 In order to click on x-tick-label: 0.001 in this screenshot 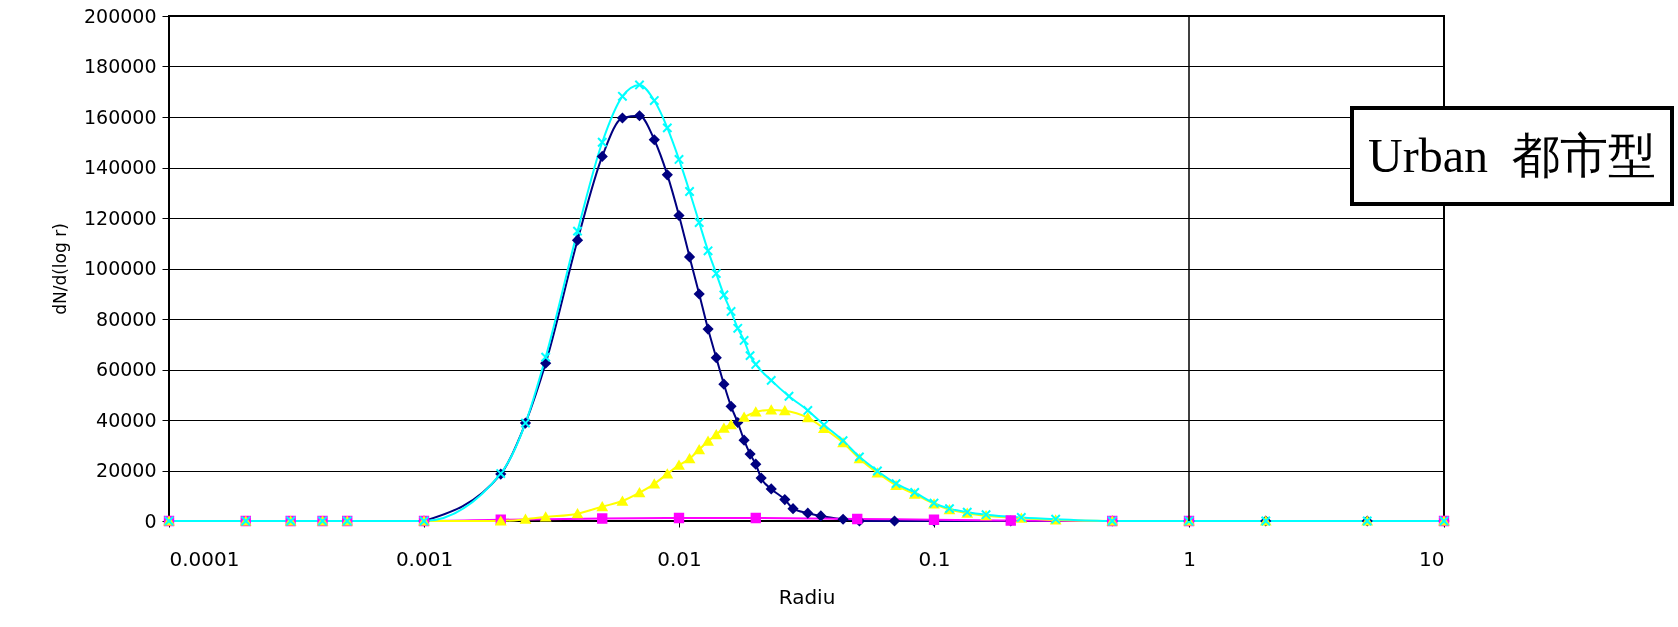, I will do `click(424, 558)`.